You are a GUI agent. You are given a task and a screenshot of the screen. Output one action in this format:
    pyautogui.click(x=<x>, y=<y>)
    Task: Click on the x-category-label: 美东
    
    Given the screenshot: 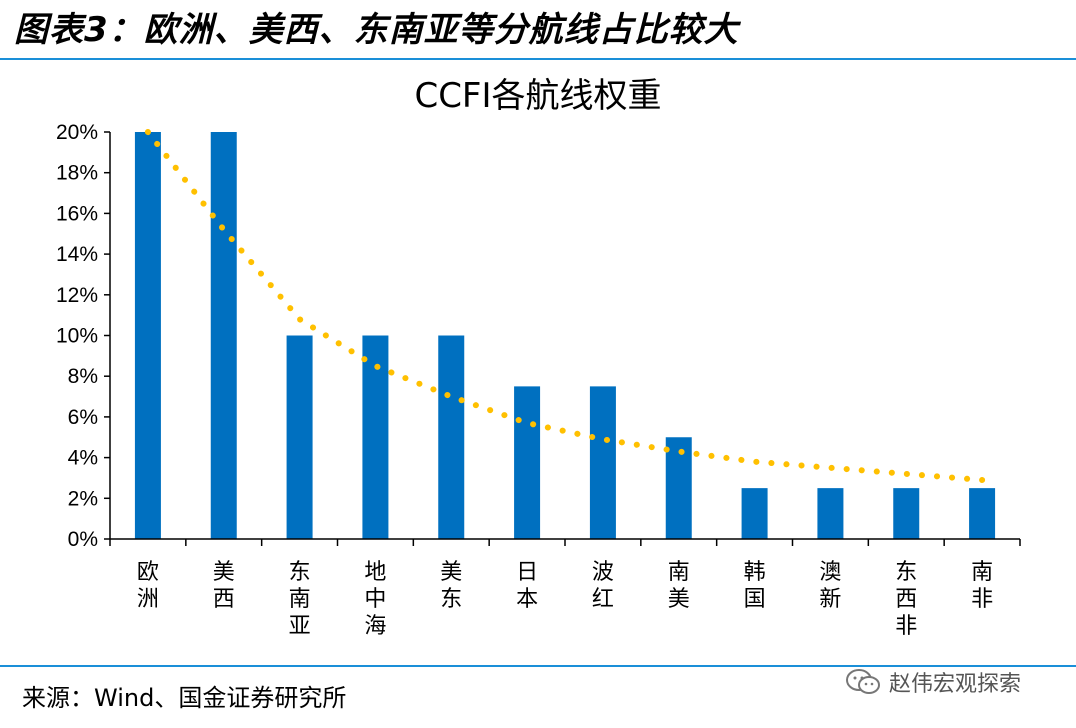 What is the action you would take?
    pyautogui.click(x=451, y=586)
    